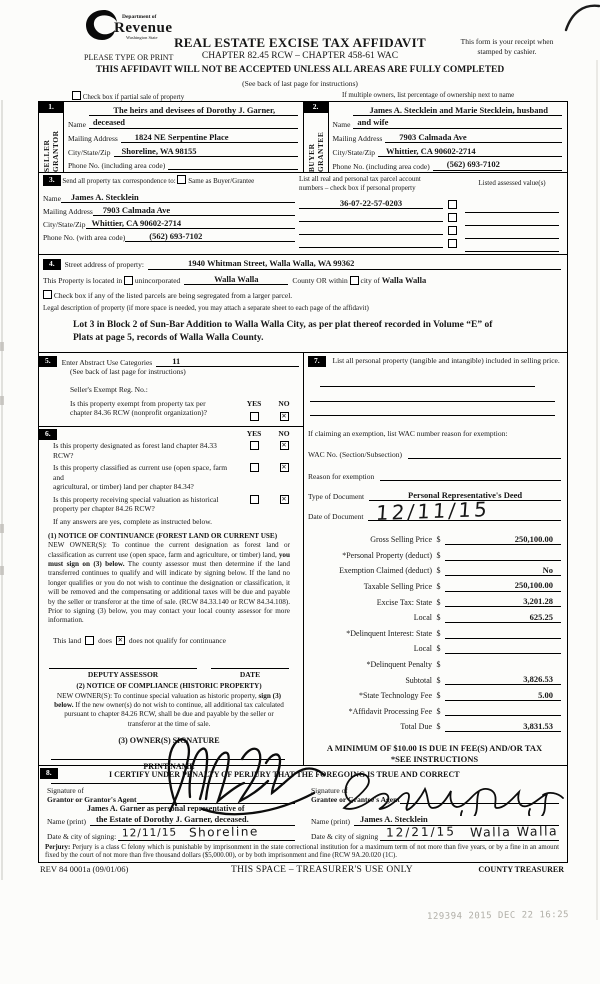 The height and width of the screenshot is (984, 600). Describe the element at coordinates (503, 633) in the screenshot. I see `delinquent-interest-state-value` at that location.